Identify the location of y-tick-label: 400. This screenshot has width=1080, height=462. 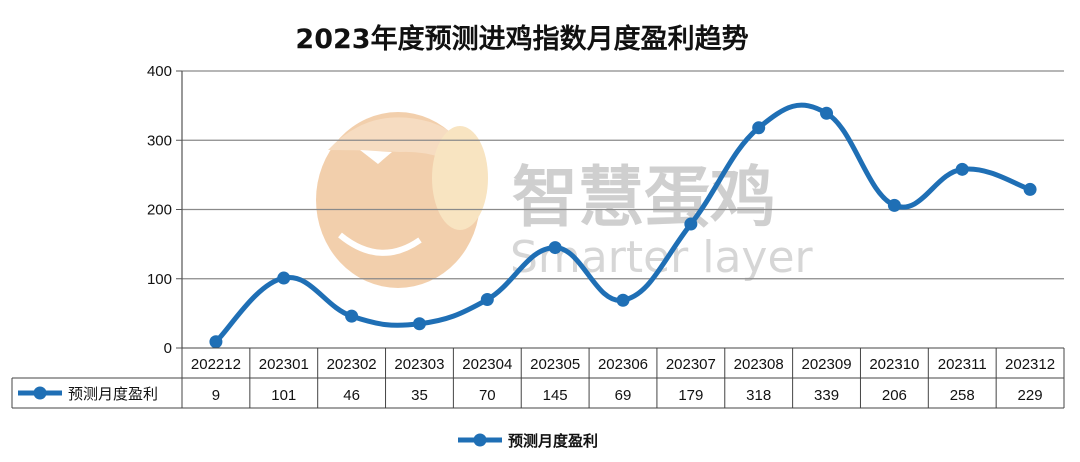
(159, 71).